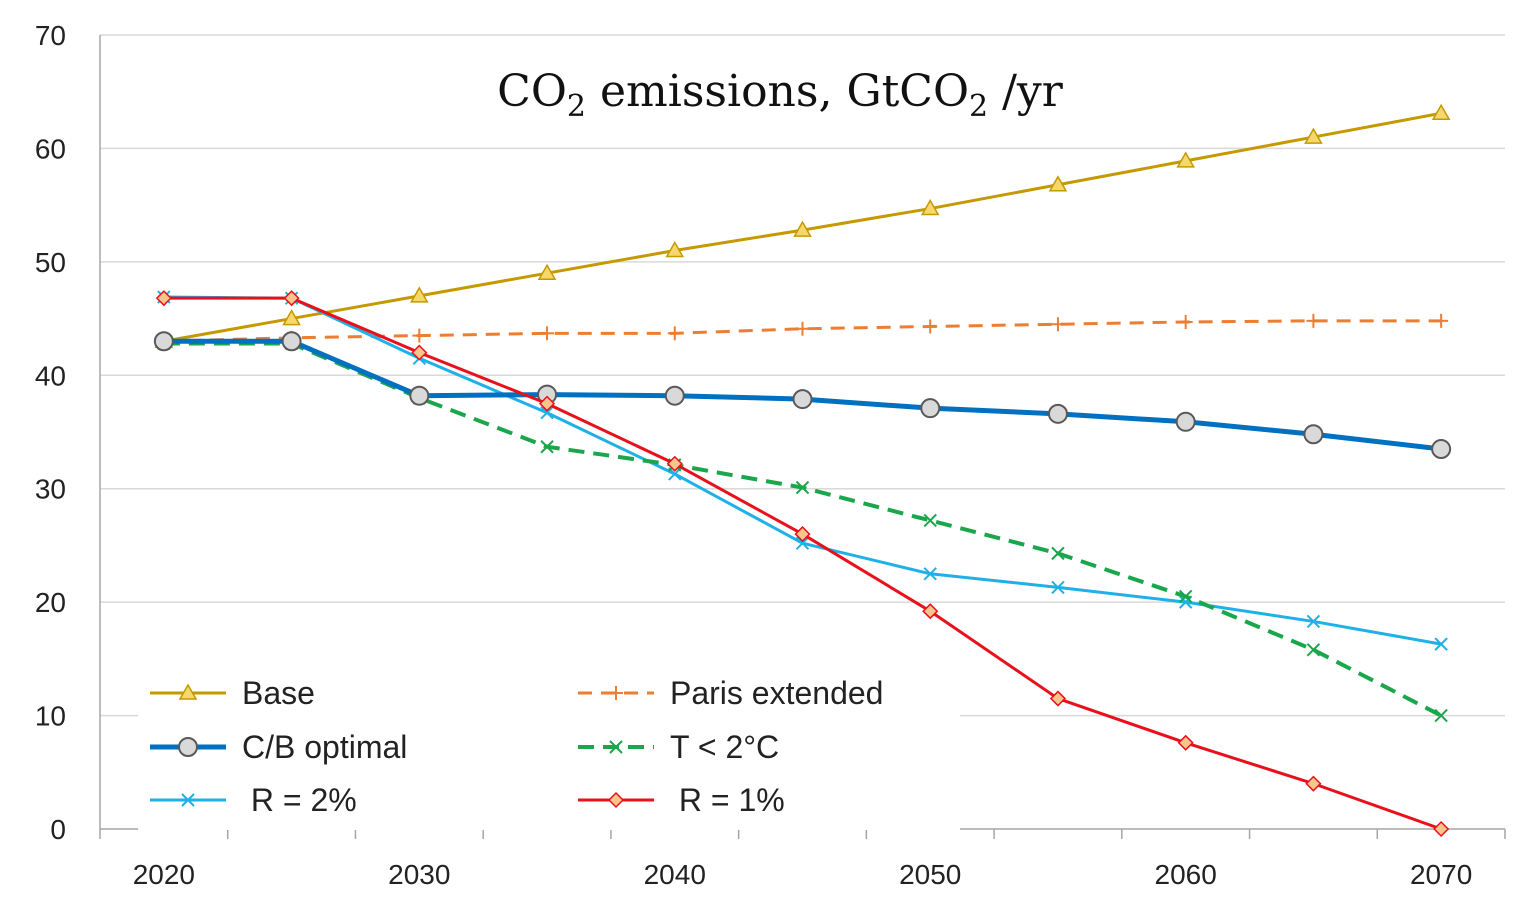 The image size is (1526, 904). Describe the element at coordinates (324, 747) in the screenshot. I see `legend-label-c-b-optimal: C/B optimal` at that location.